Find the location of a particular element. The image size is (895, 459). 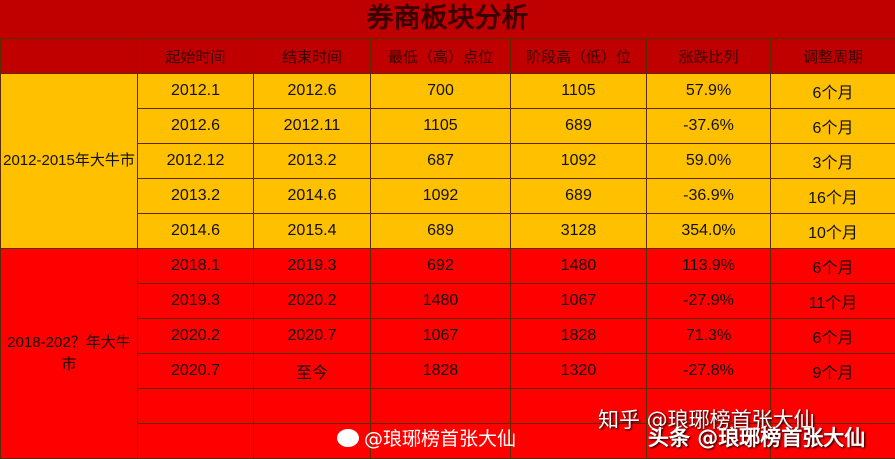

table-cell: -36.9% is located at coordinates (709, 196).